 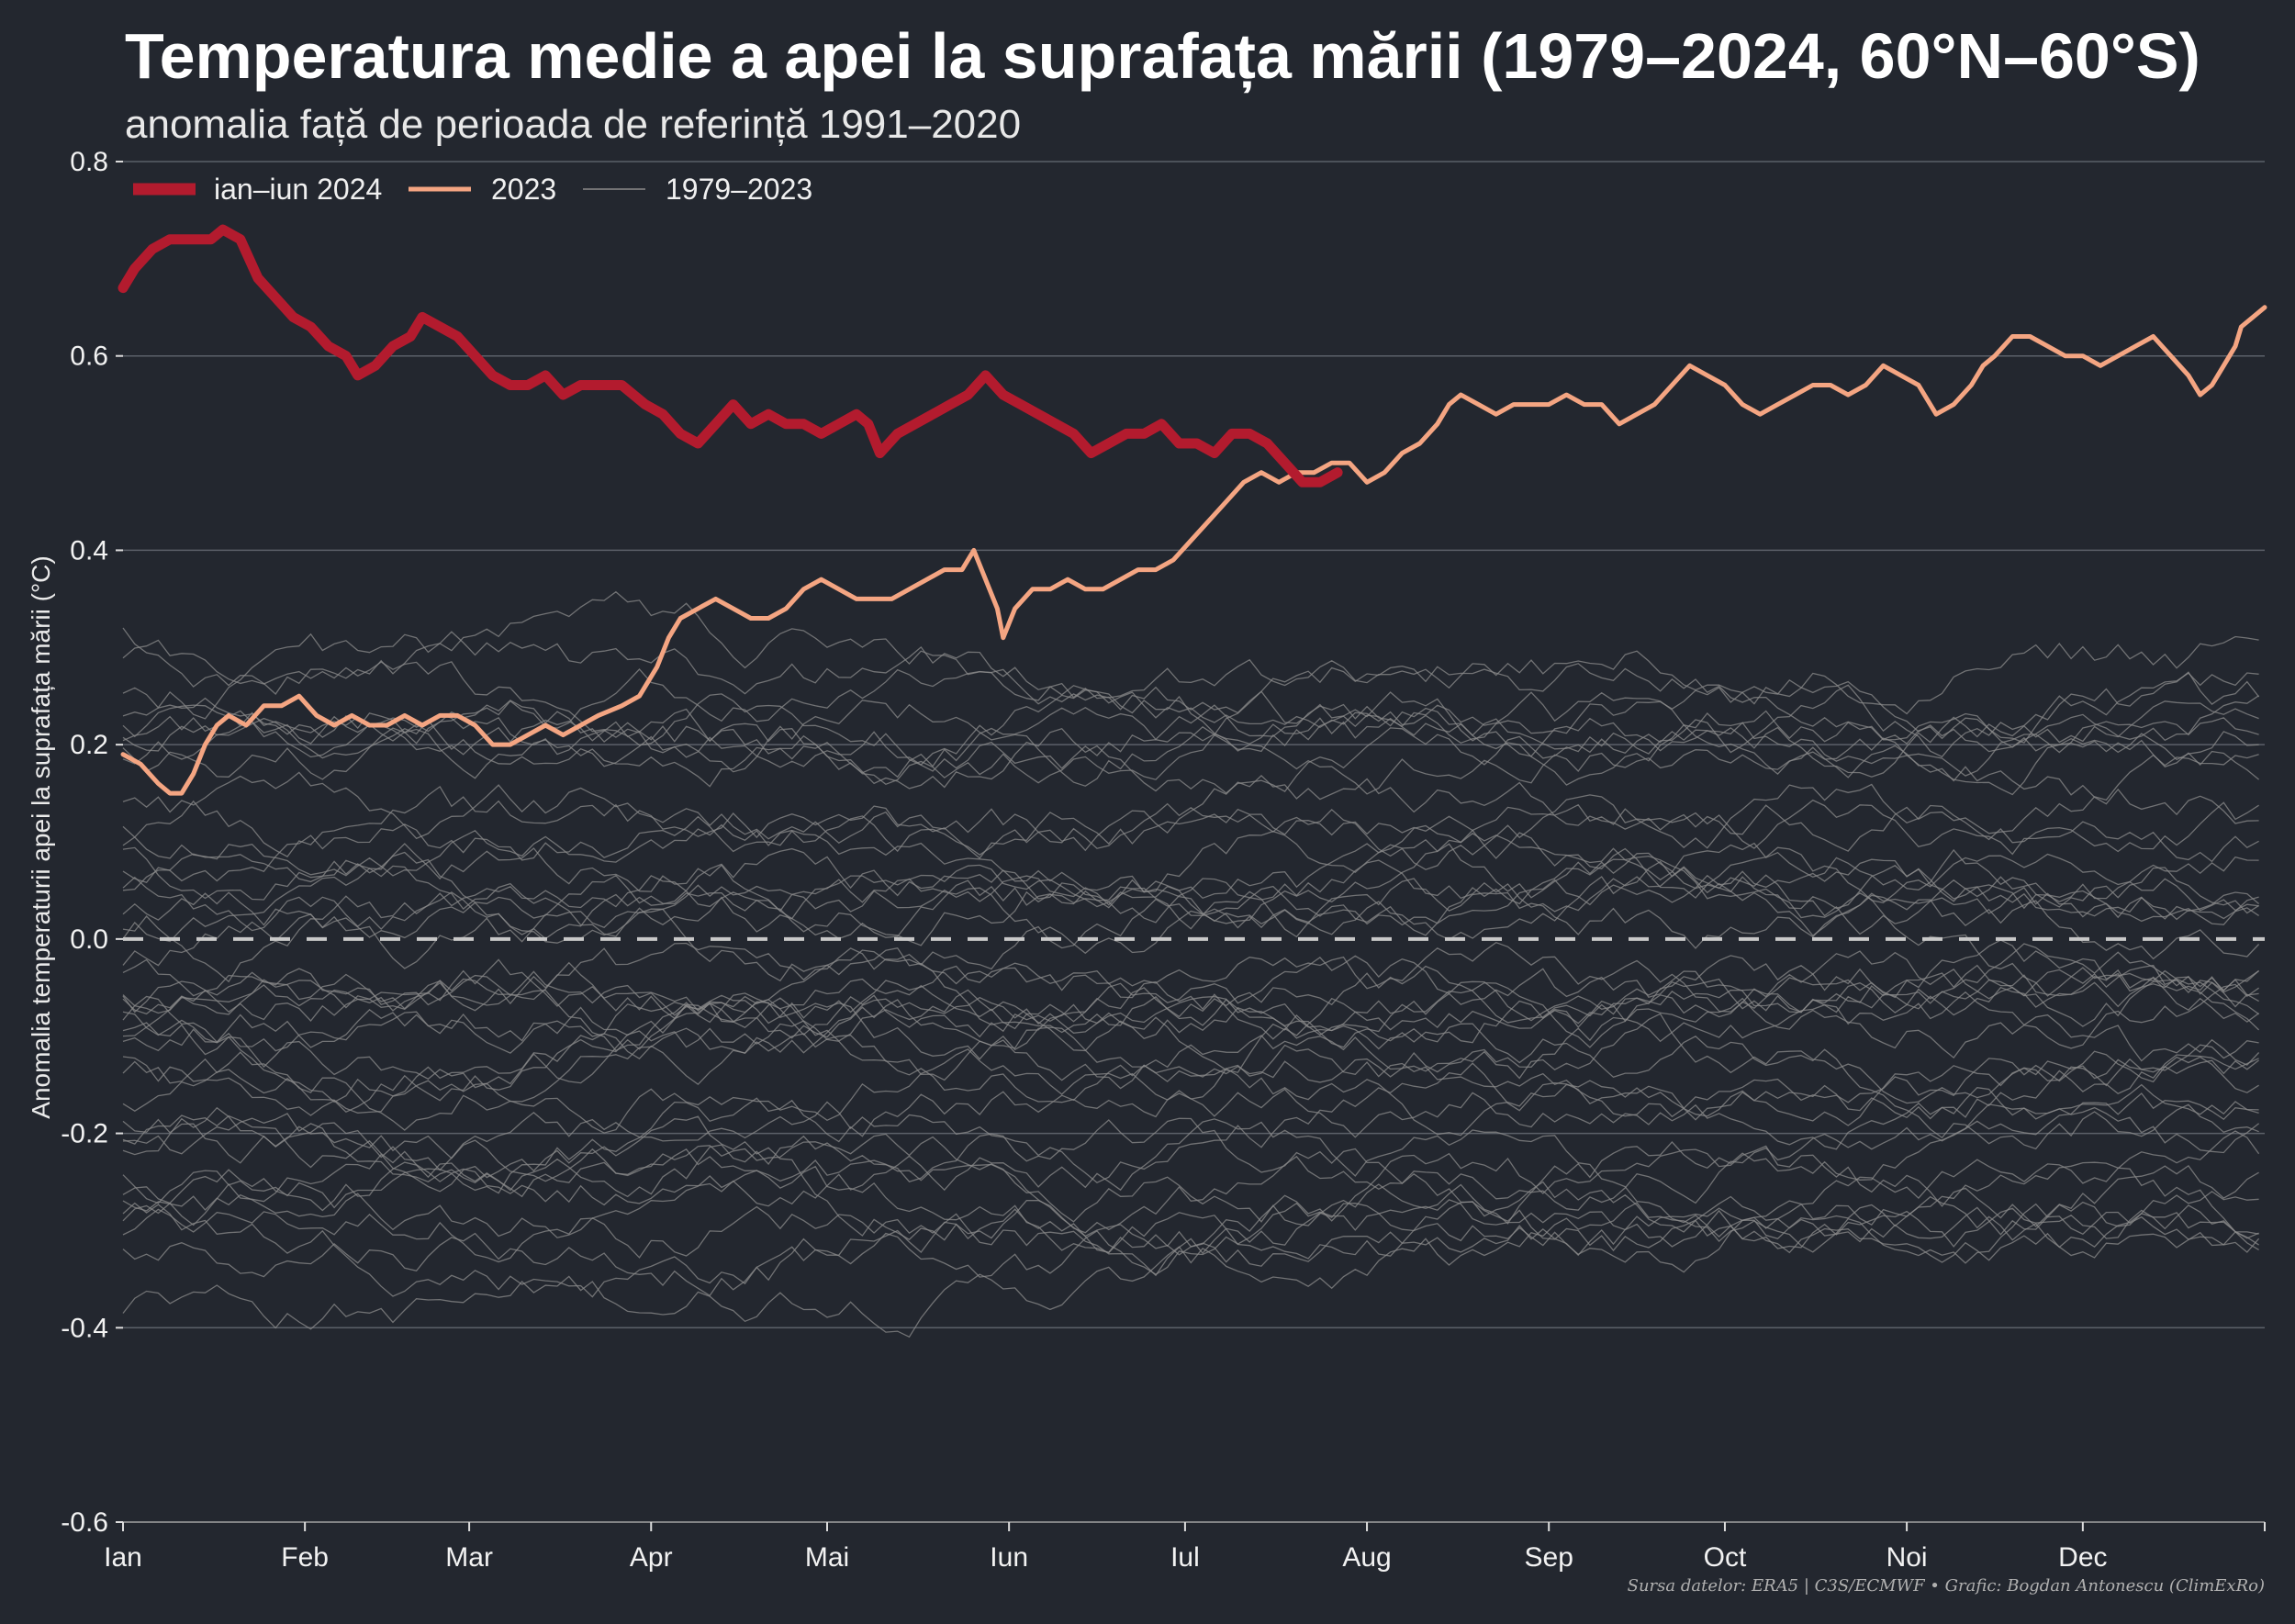 What do you see at coordinates (89, 357) in the screenshot?
I see `y-tick-label: 0.6` at bounding box center [89, 357].